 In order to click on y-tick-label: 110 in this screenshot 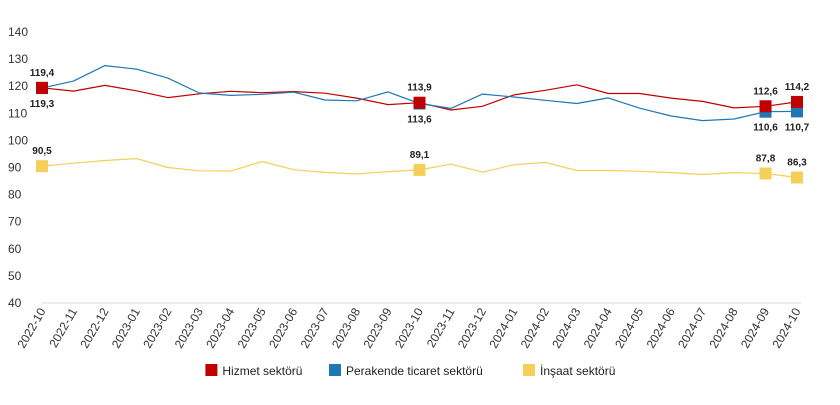, I will do `click(17, 113)`.